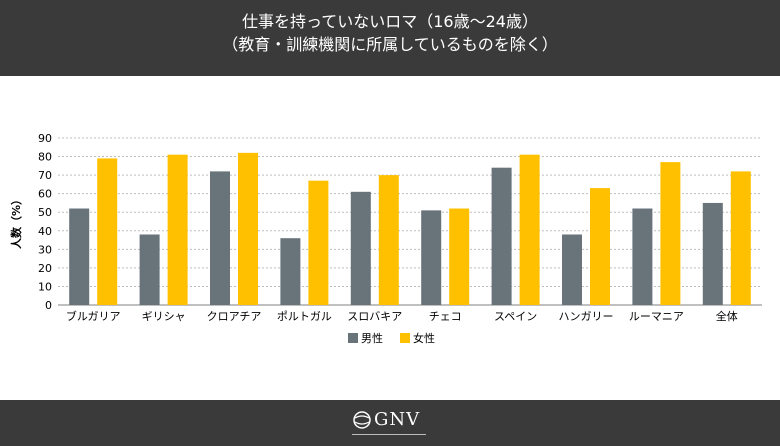 Image resolution: width=780 pixels, height=446 pixels. I want to click on x-tick-label: チェコ, so click(445, 316).